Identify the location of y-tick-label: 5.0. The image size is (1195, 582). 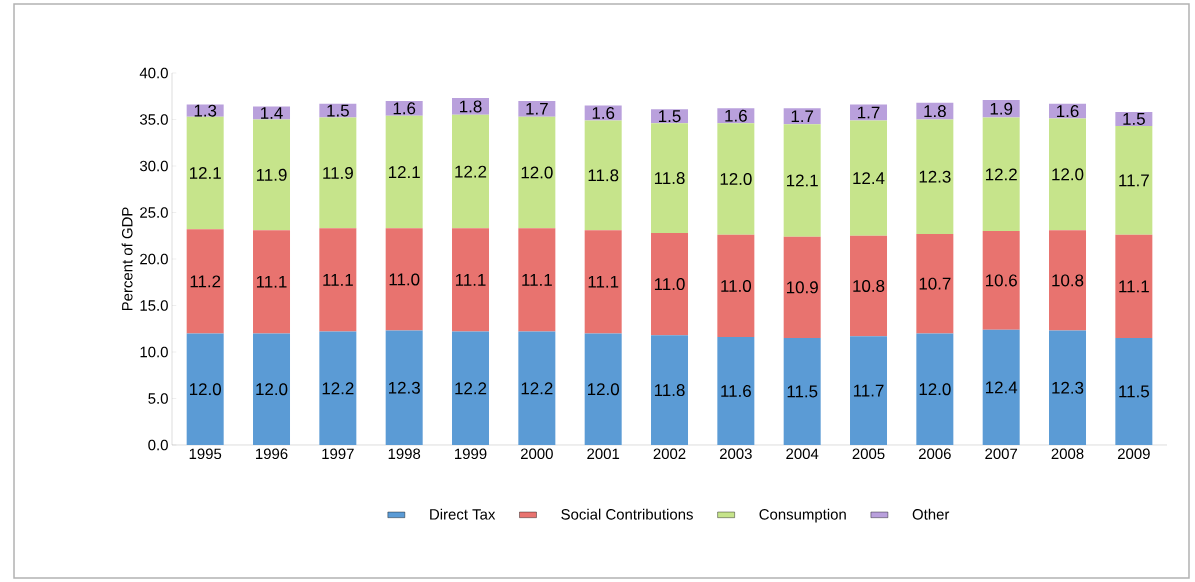
(158, 398).